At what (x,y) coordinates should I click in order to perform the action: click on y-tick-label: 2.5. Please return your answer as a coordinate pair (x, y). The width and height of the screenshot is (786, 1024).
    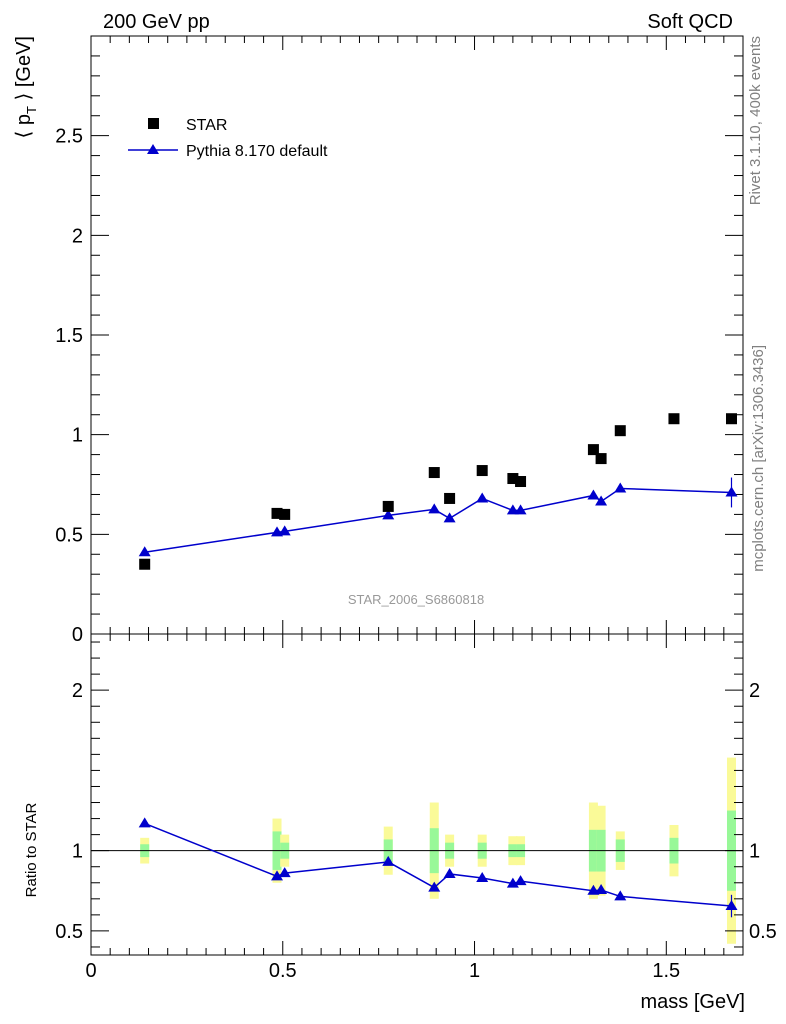
    Looking at the image, I should click on (69, 137).